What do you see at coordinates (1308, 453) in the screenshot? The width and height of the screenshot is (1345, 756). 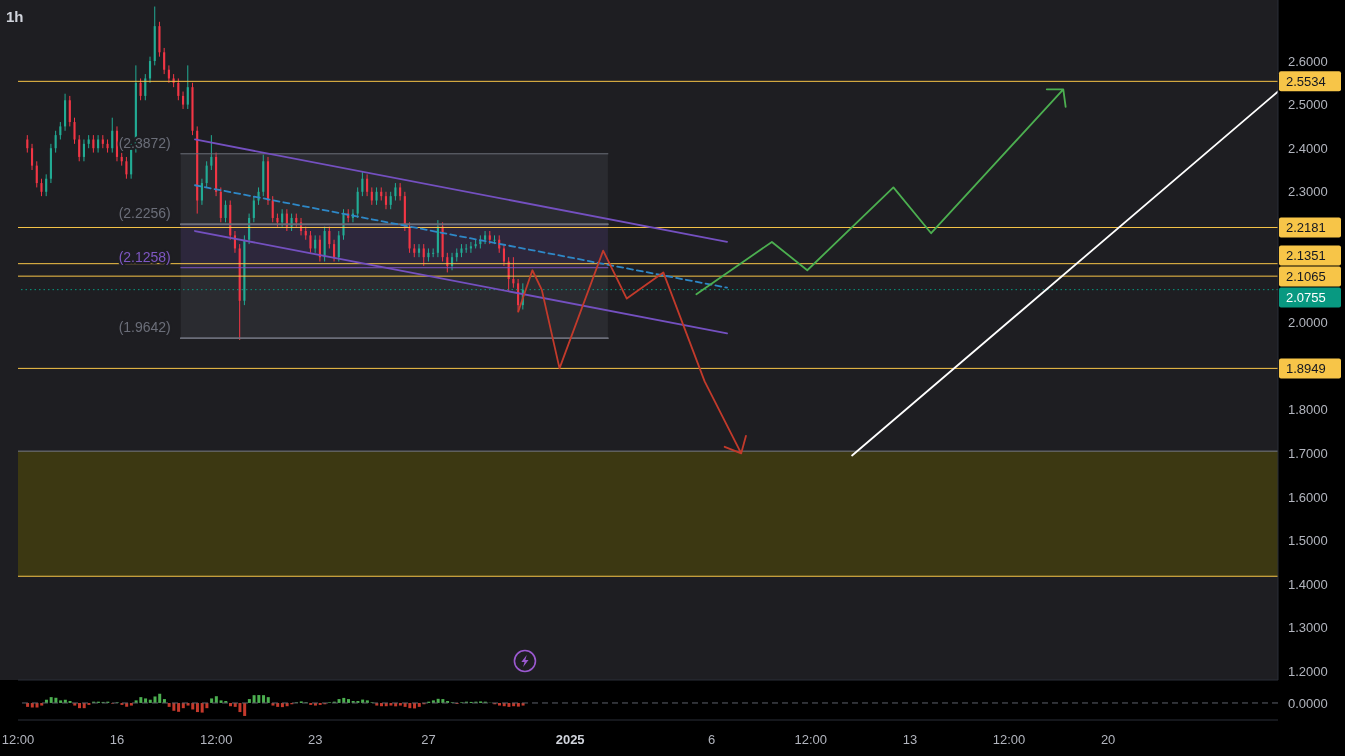 I see `y-tick-label: 1.7000` at bounding box center [1308, 453].